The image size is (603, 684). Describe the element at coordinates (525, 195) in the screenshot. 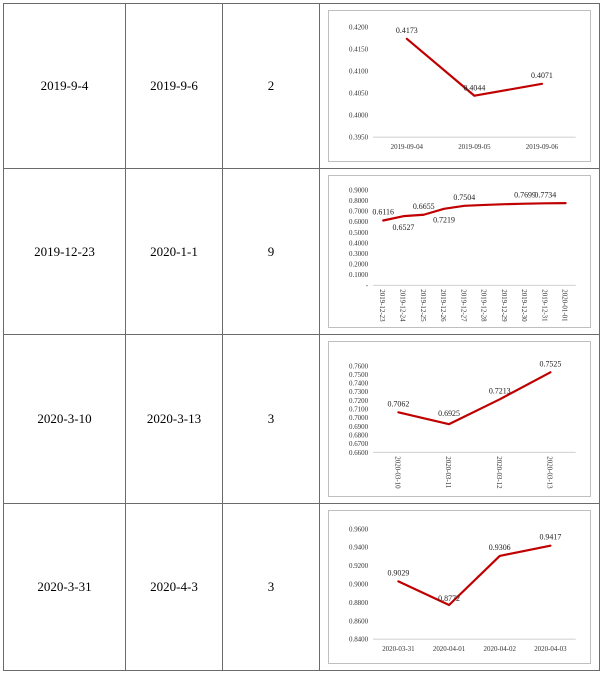

I see `data-label: 0.7699` at that location.